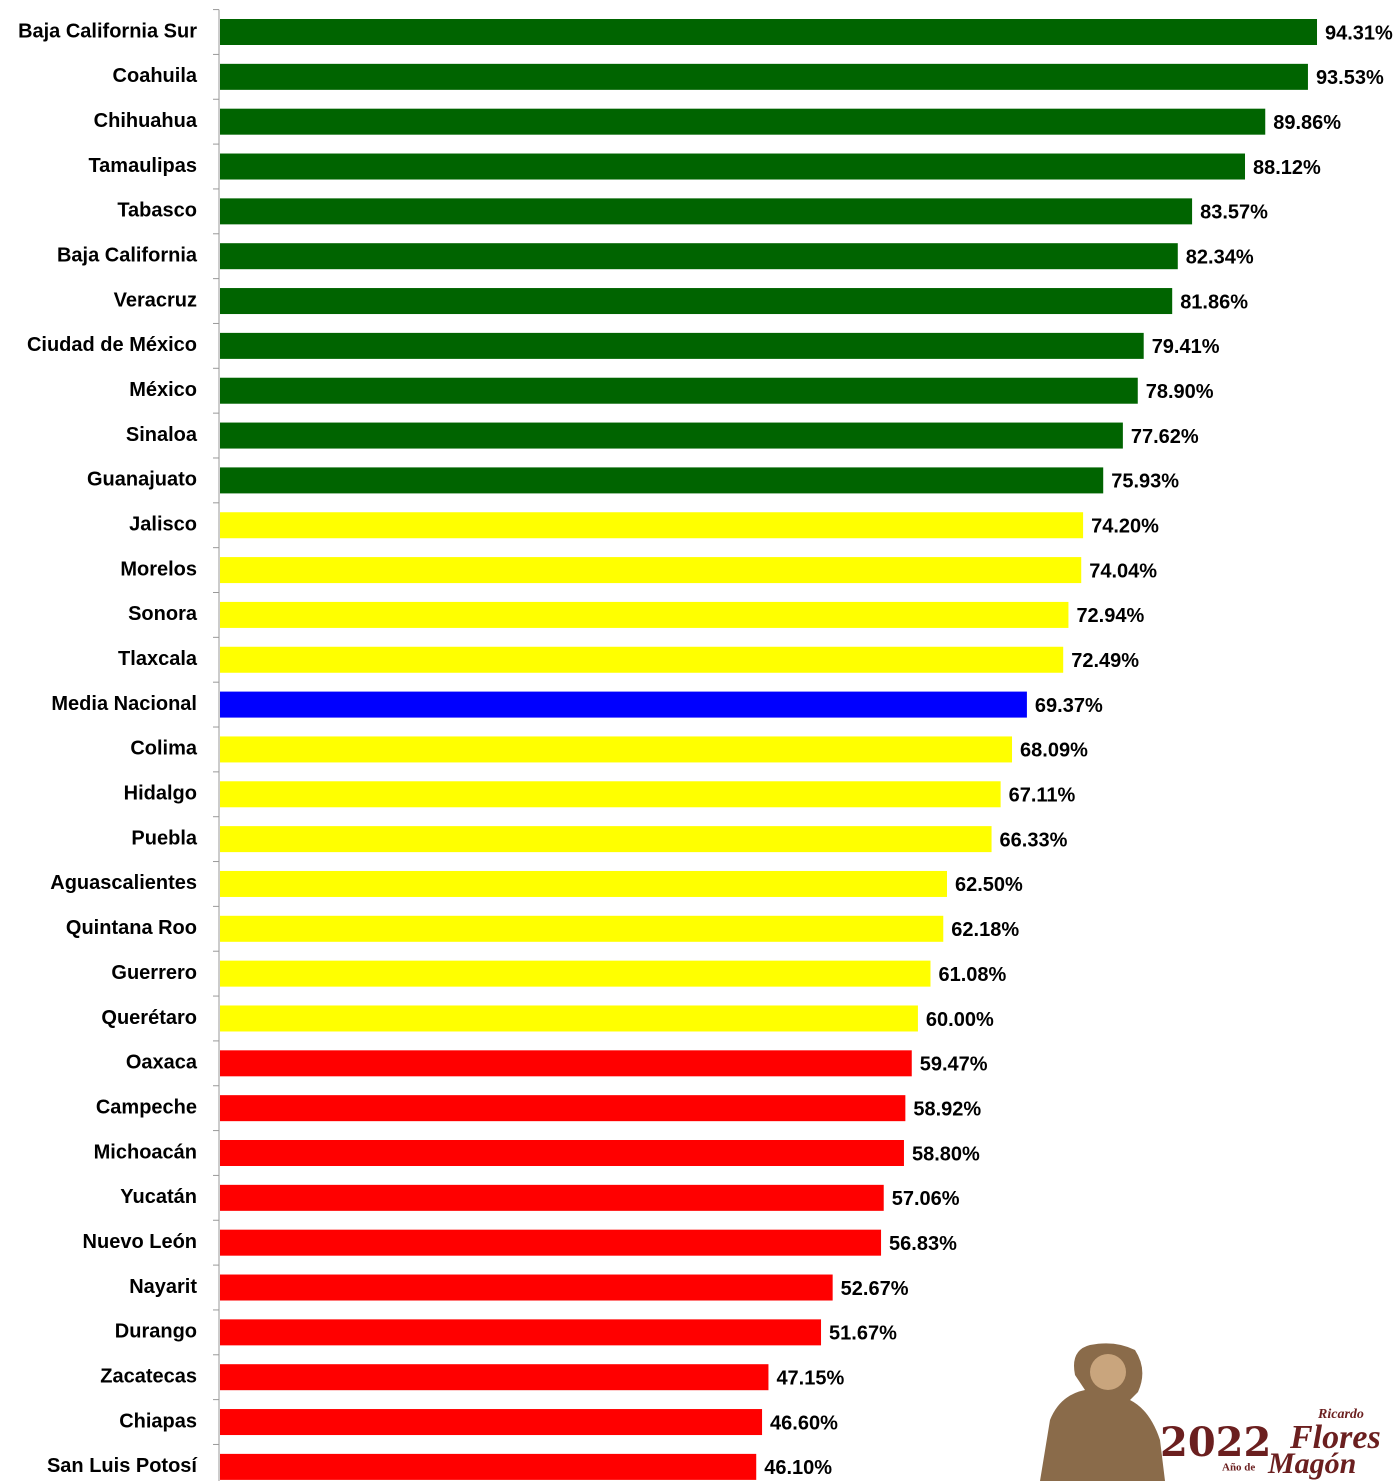  Describe the element at coordinates (163, 390) in the screenshot. I see `category-label: México` at that location.